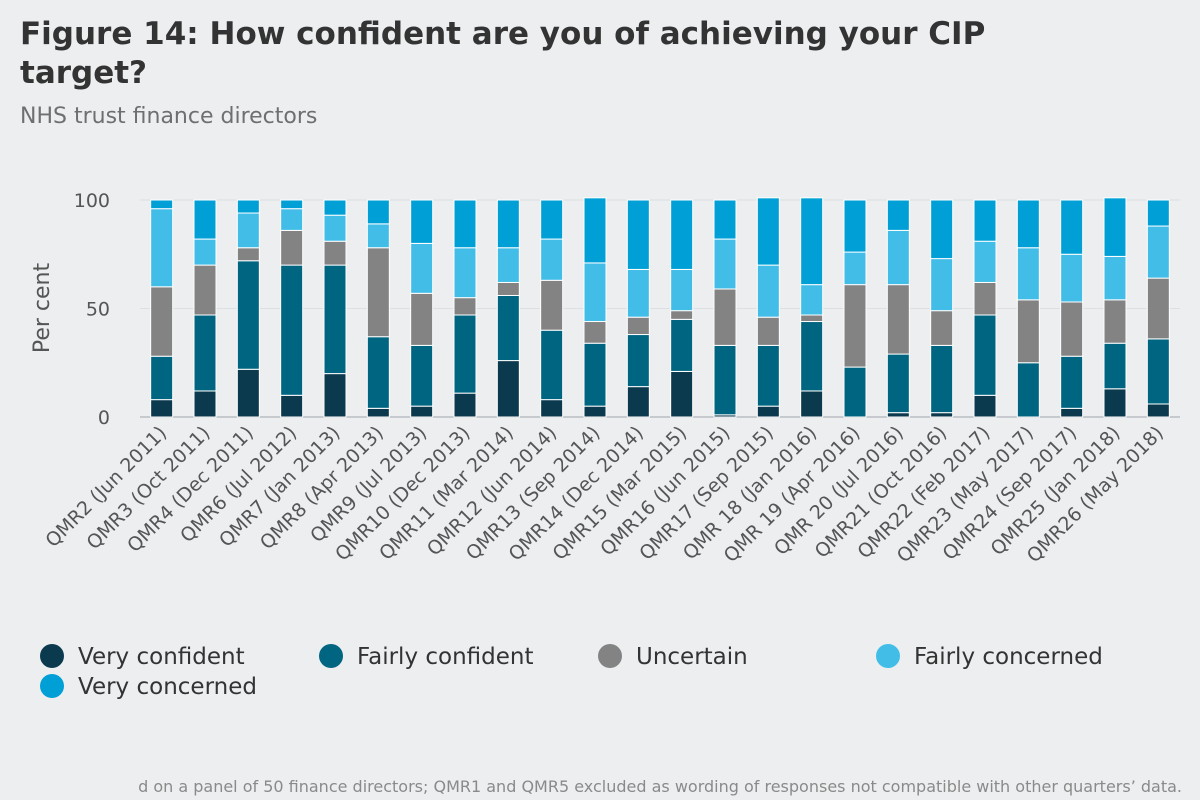 This screenshot has height=800, width=1200. I want to click on legend-label: Very confident, so click(161, 657).